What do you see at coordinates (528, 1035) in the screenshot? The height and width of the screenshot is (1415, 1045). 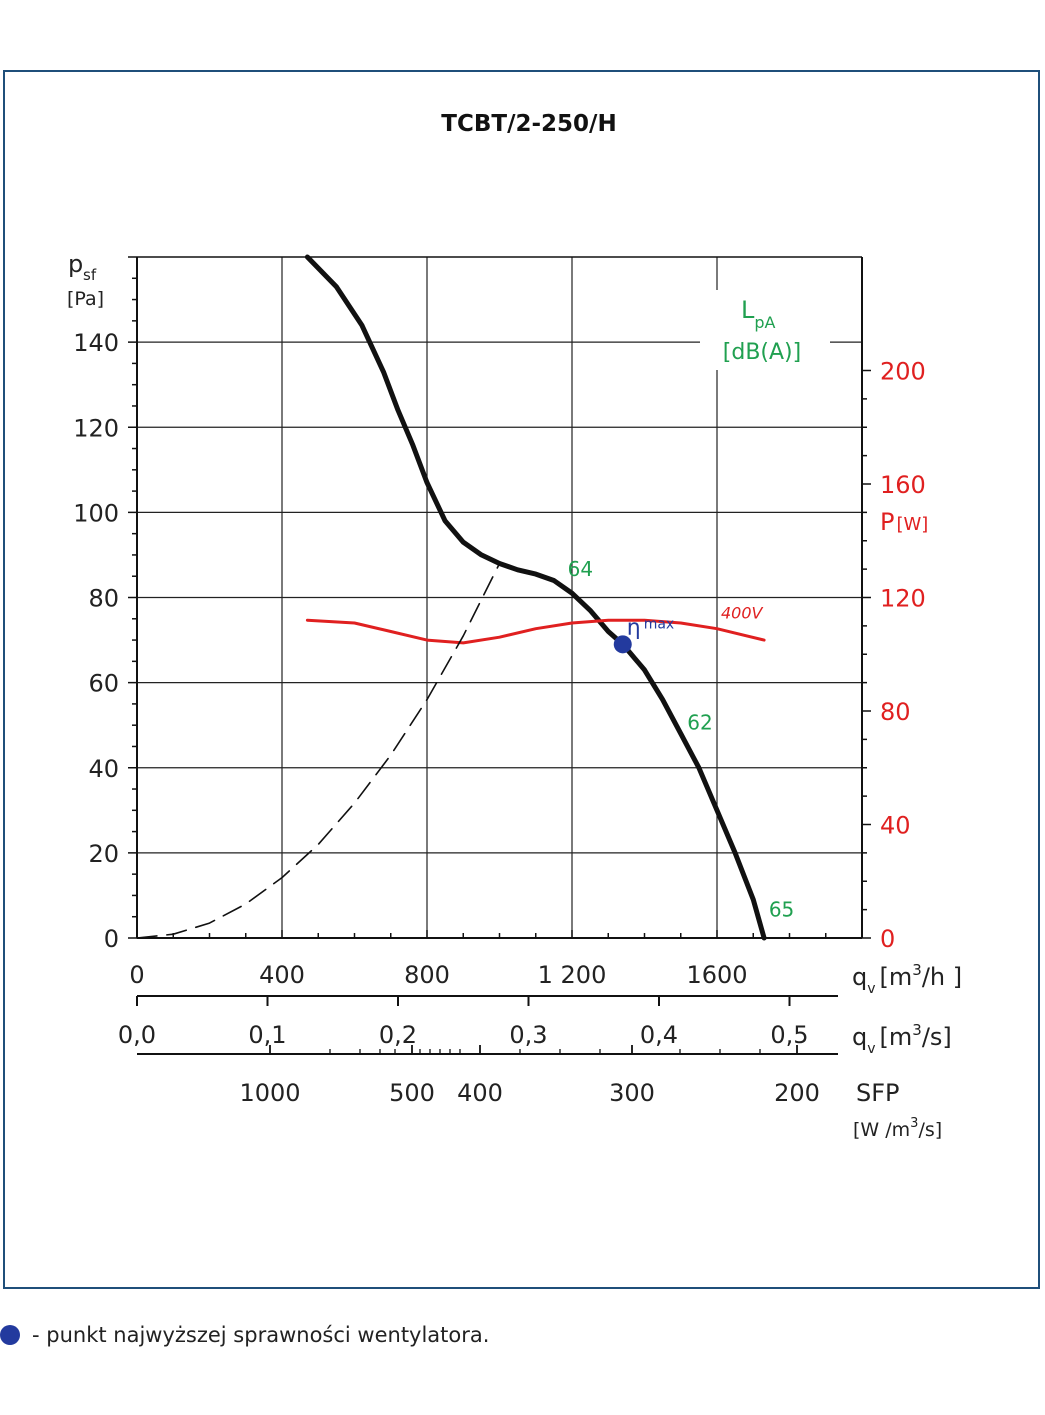 I see `x2-tick-label: 0,3` at bounding box center [528, 1035].